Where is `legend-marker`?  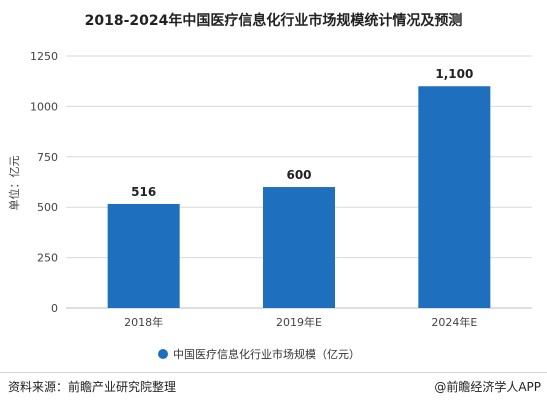
legend-marker is located at coordinates (163, 354).